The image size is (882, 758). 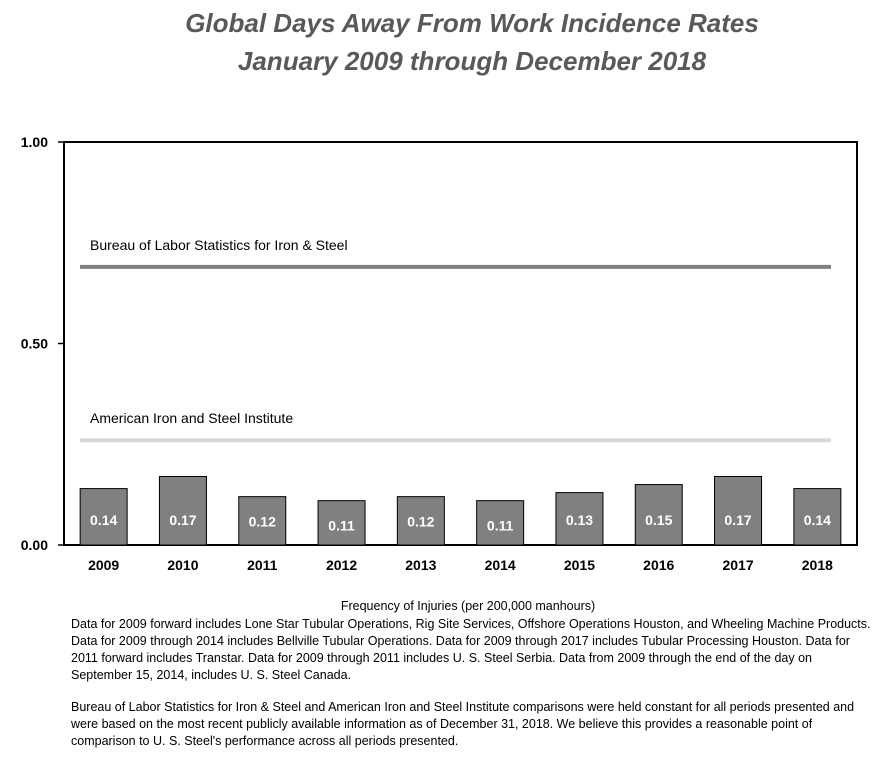 I want to click on bar-value-label: 0.13, so click(x=579, y=520).